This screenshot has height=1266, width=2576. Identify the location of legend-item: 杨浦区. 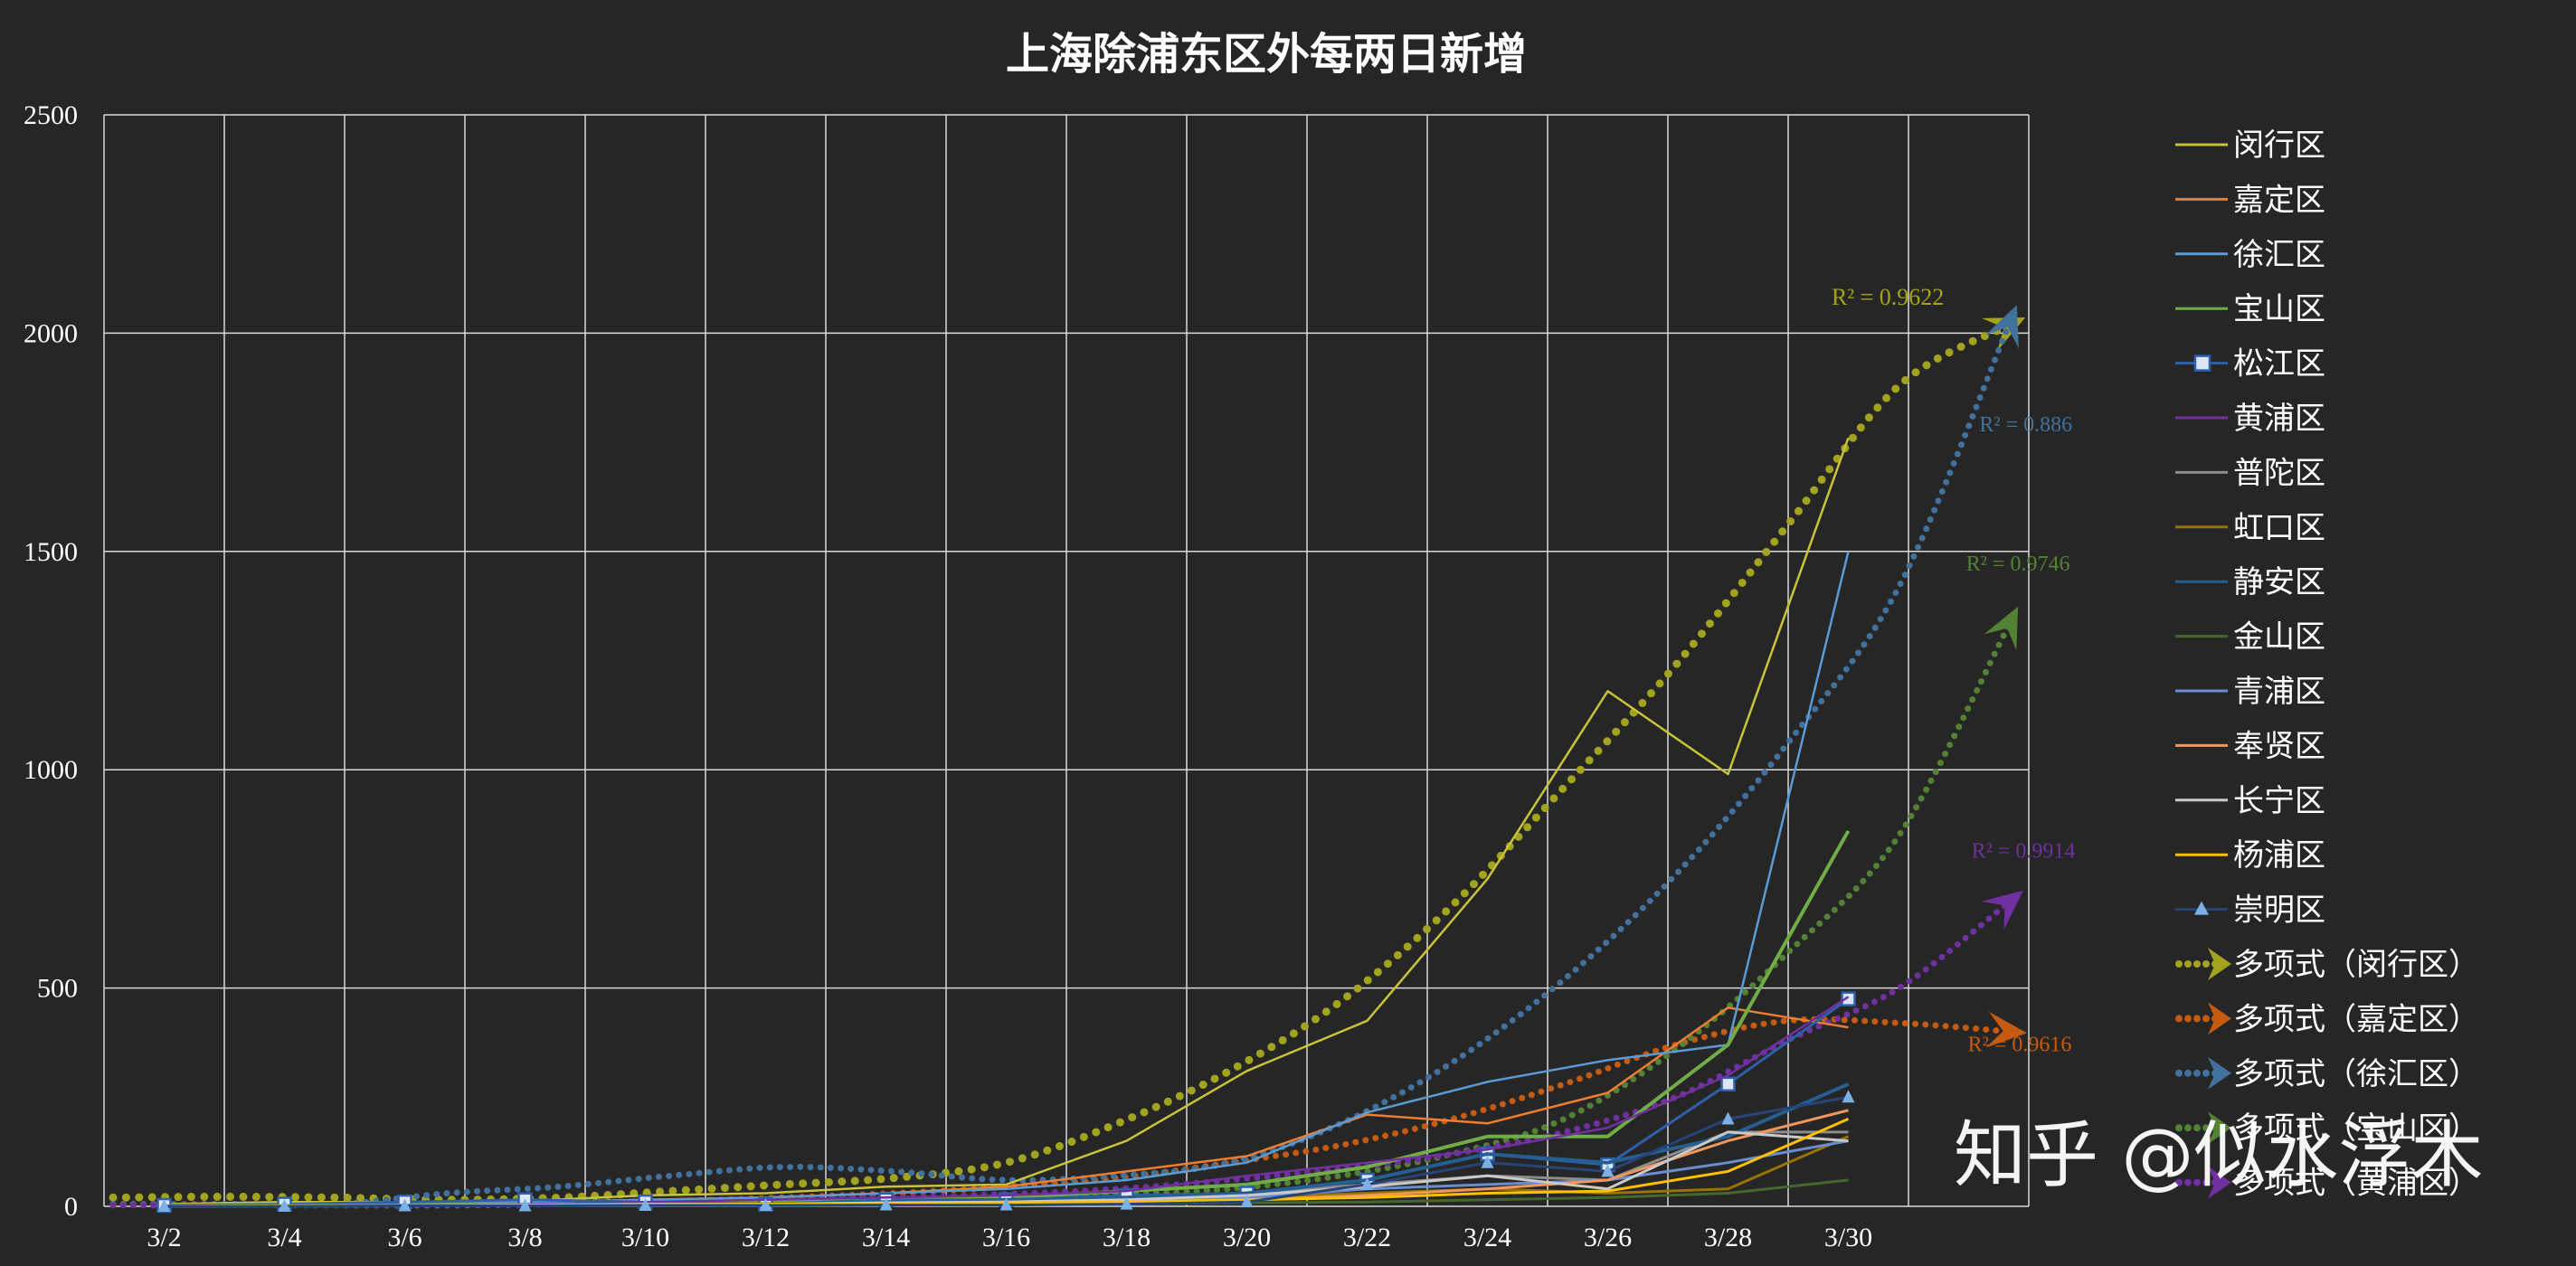
(2250, 855).